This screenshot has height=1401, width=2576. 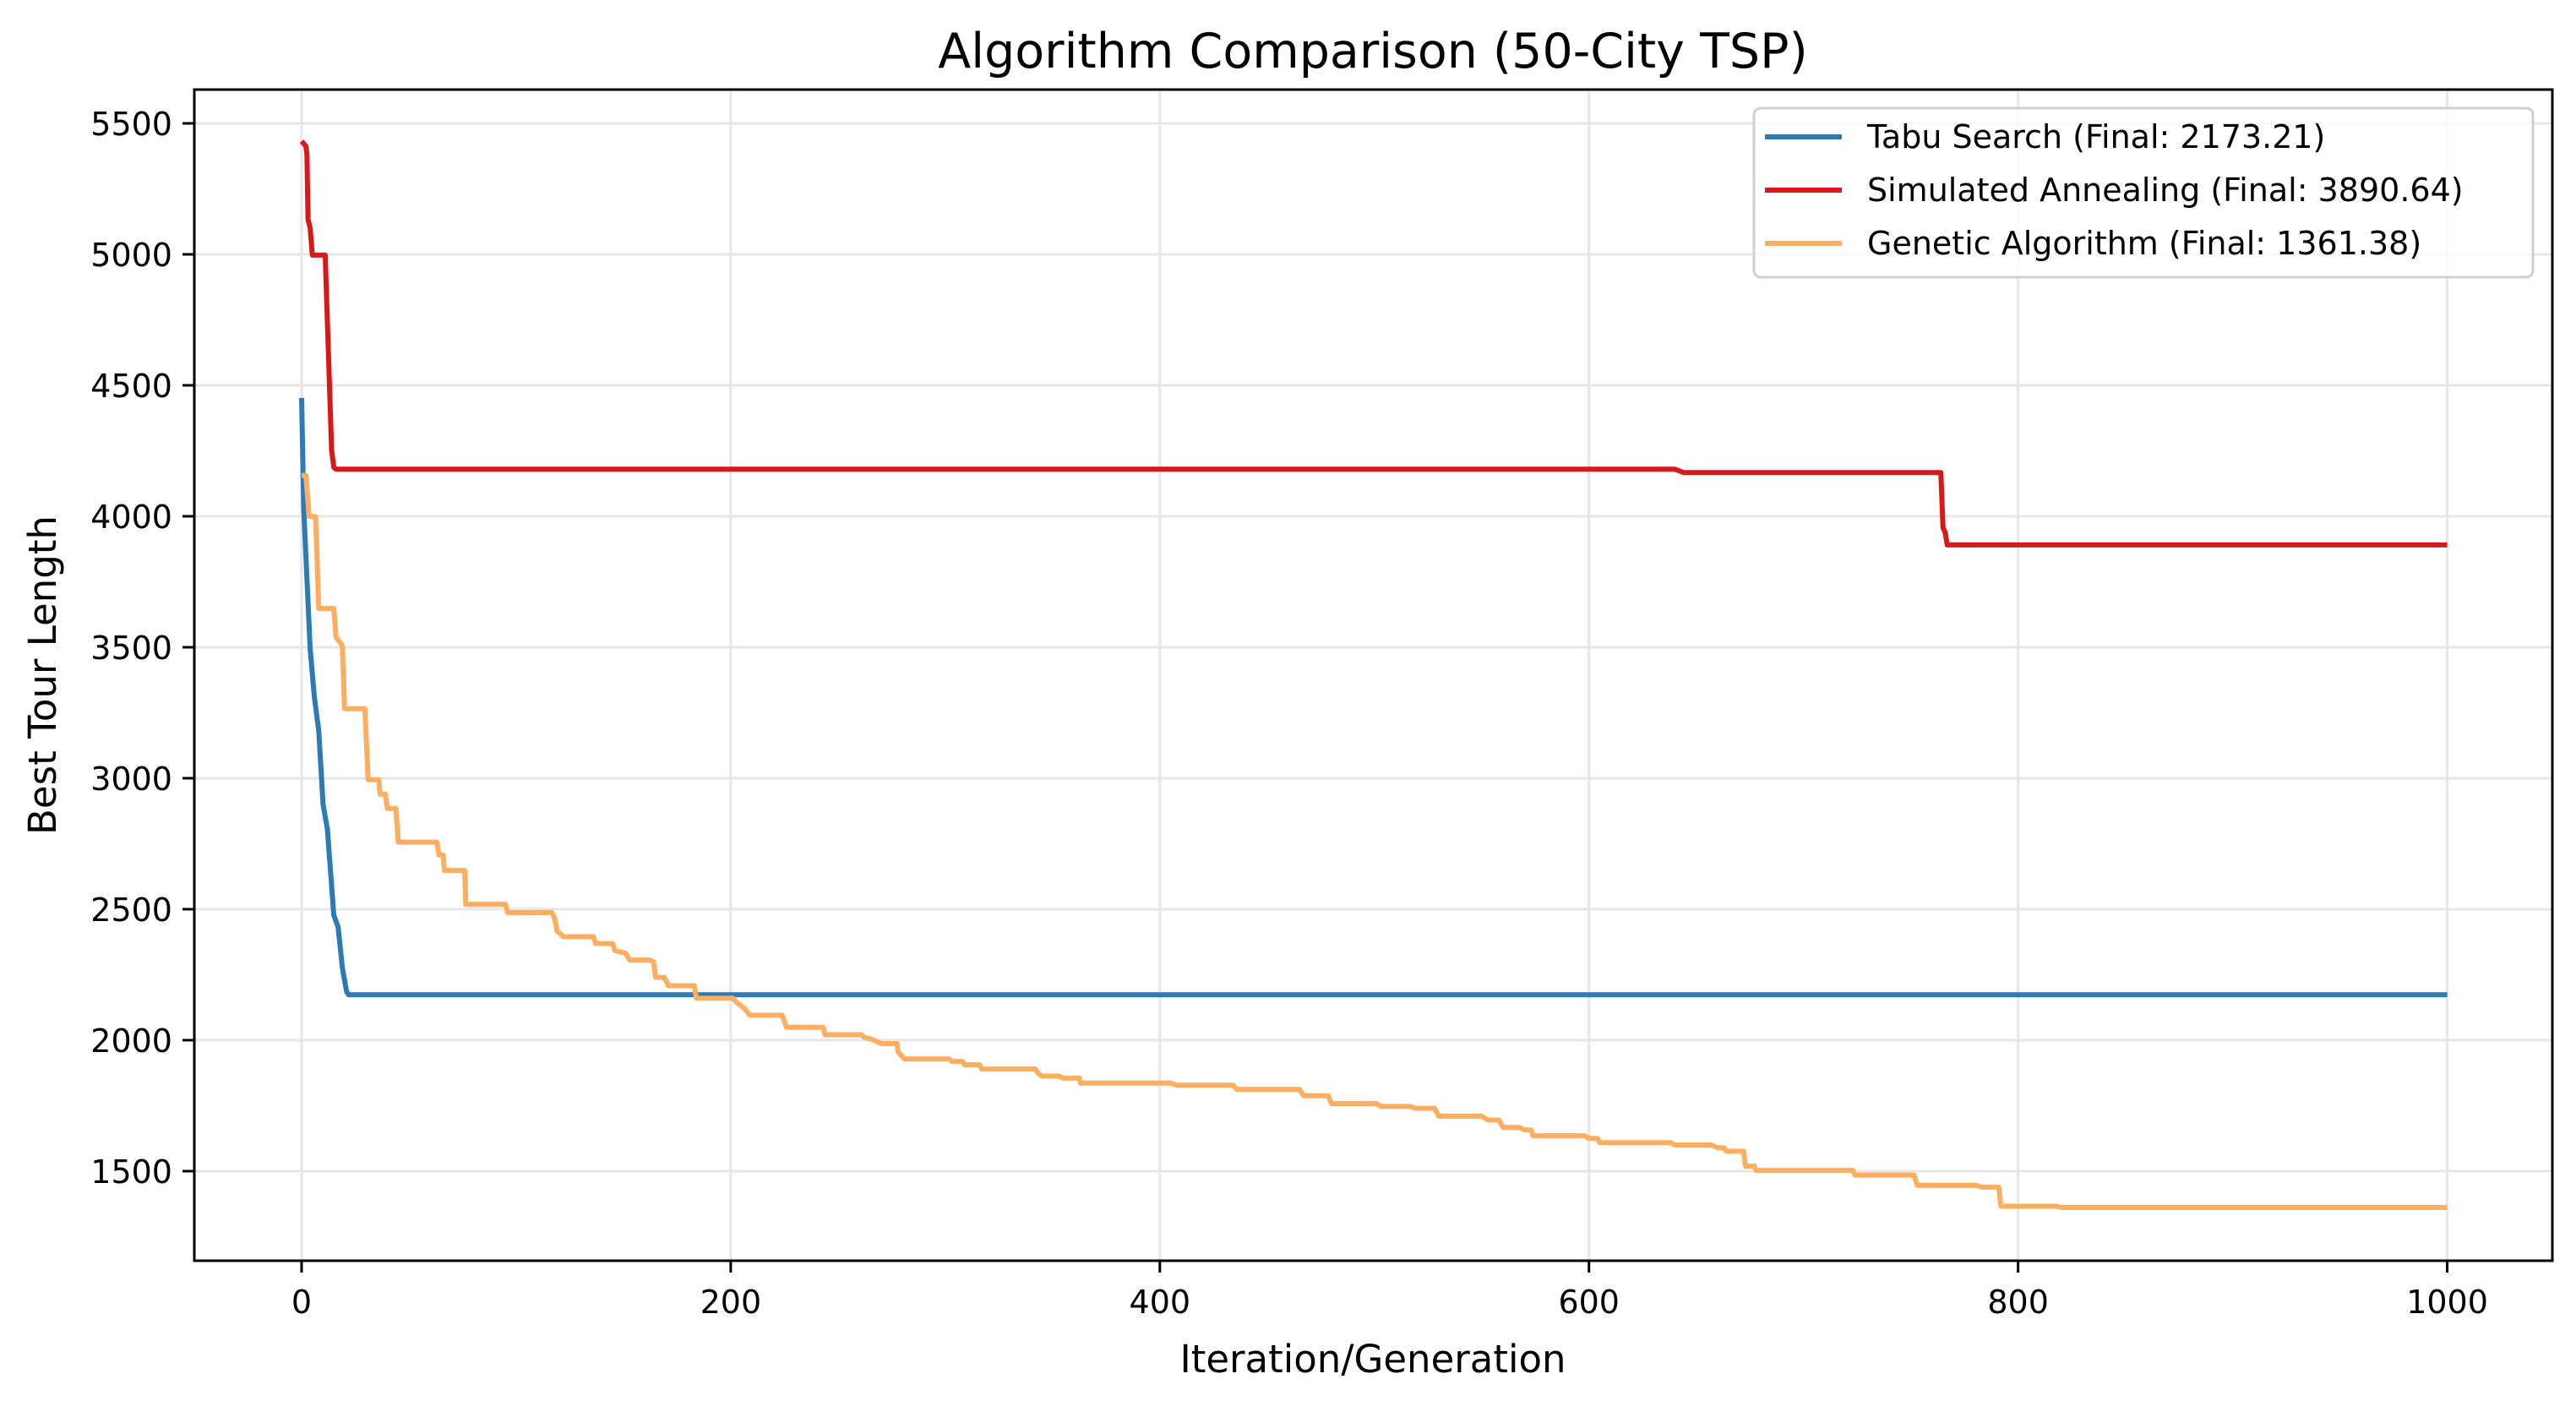 What do you see at coordinates (131, 1041) in the screenshot?
I see `y-tick-label: 2000` at bounding box center [131, 1041].